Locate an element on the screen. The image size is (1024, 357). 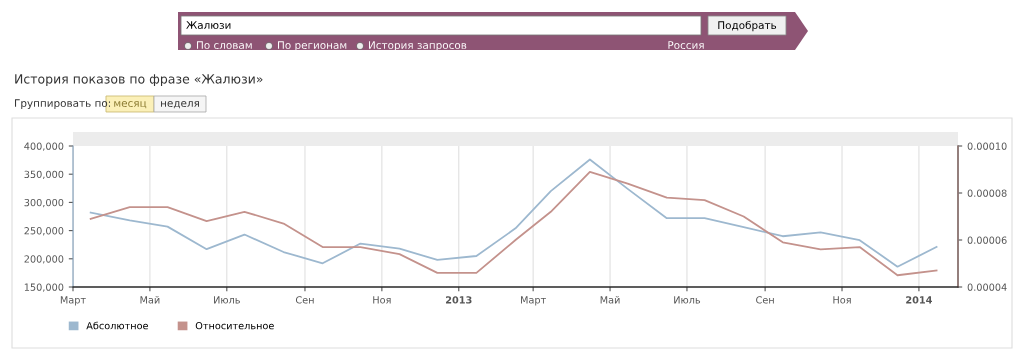
legend-label: Абсолютное is located at coordinates (117, 325).